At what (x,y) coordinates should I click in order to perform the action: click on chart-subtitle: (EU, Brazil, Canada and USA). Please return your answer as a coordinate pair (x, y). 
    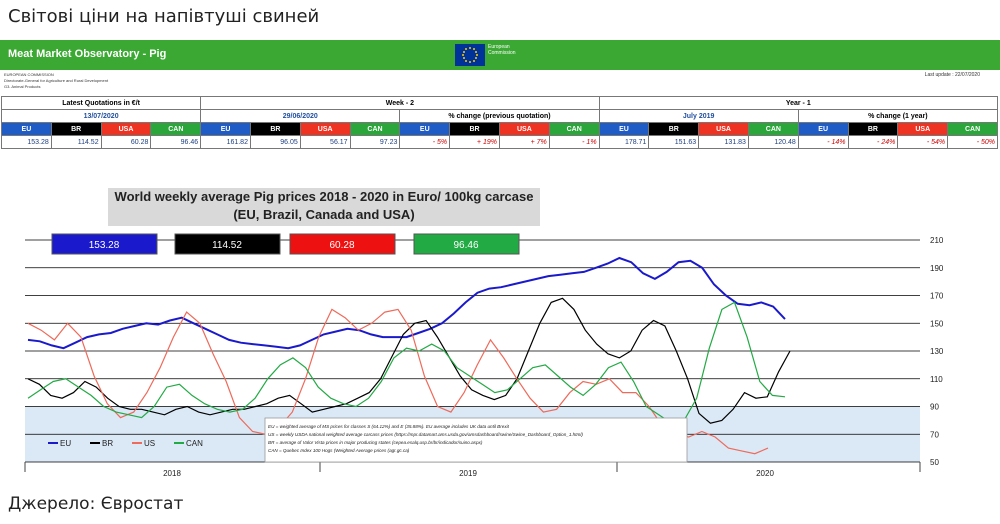
    Looking at the image, I should click on (324, 214).